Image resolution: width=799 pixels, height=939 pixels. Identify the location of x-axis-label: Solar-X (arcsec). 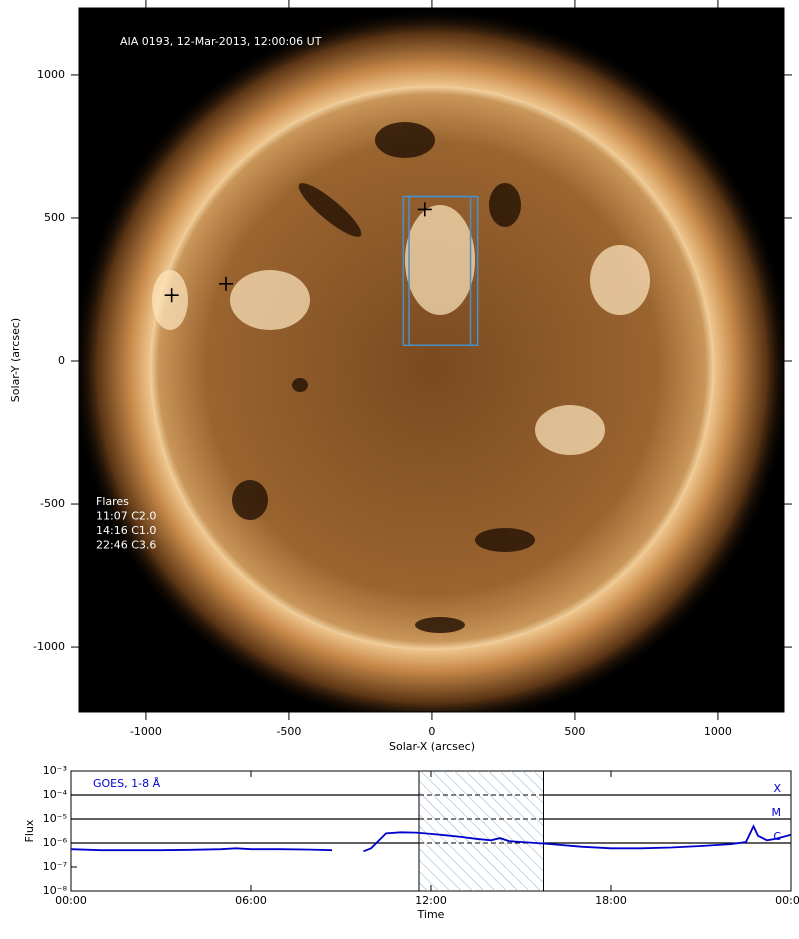
(432, 746).